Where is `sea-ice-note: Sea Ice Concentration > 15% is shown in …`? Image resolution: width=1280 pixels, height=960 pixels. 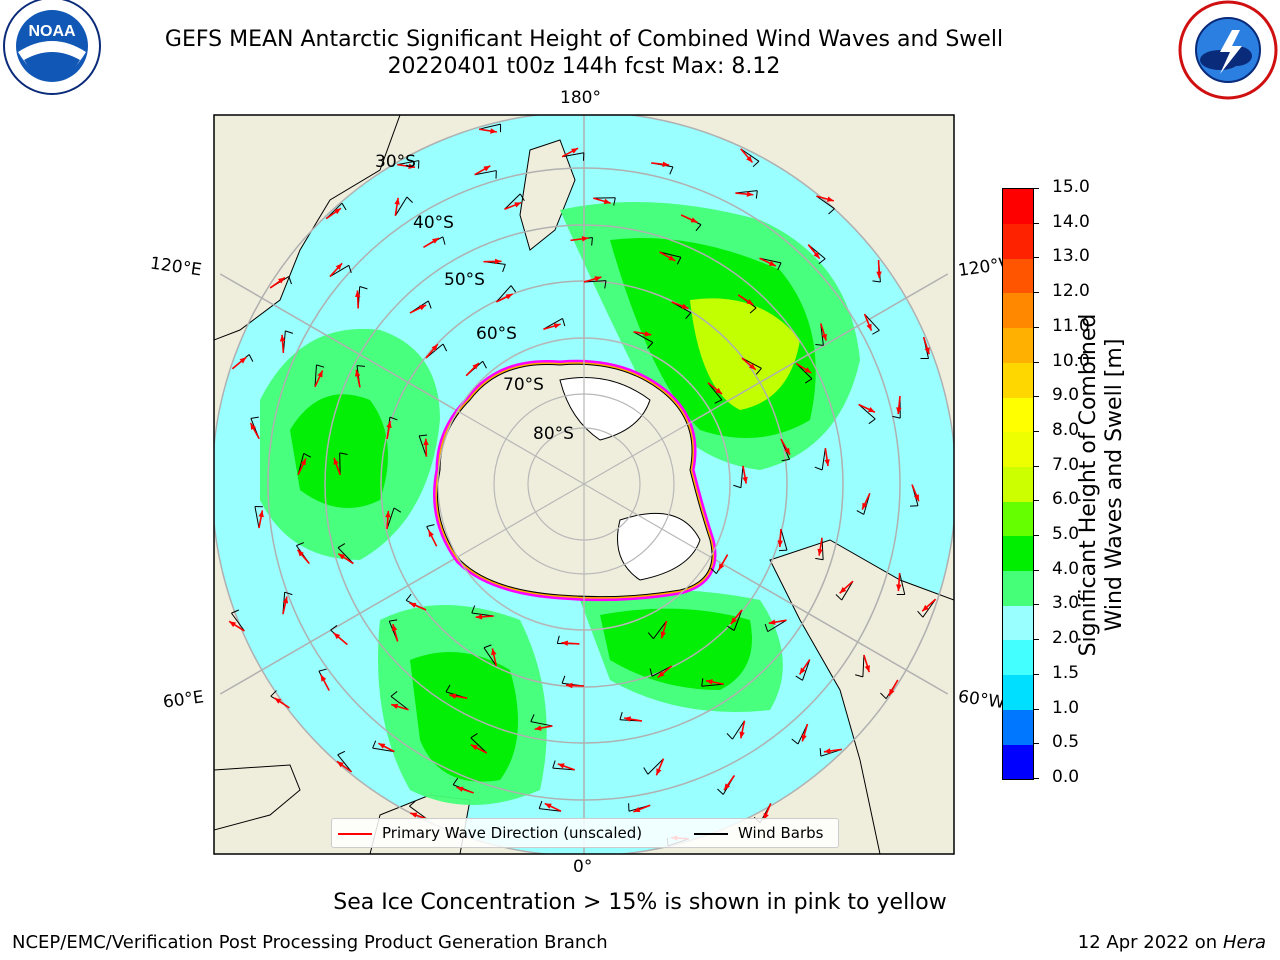
sea-ice-note: Sea Ice Concentration > 15% is shown in … is located at coordinates (640, 902).